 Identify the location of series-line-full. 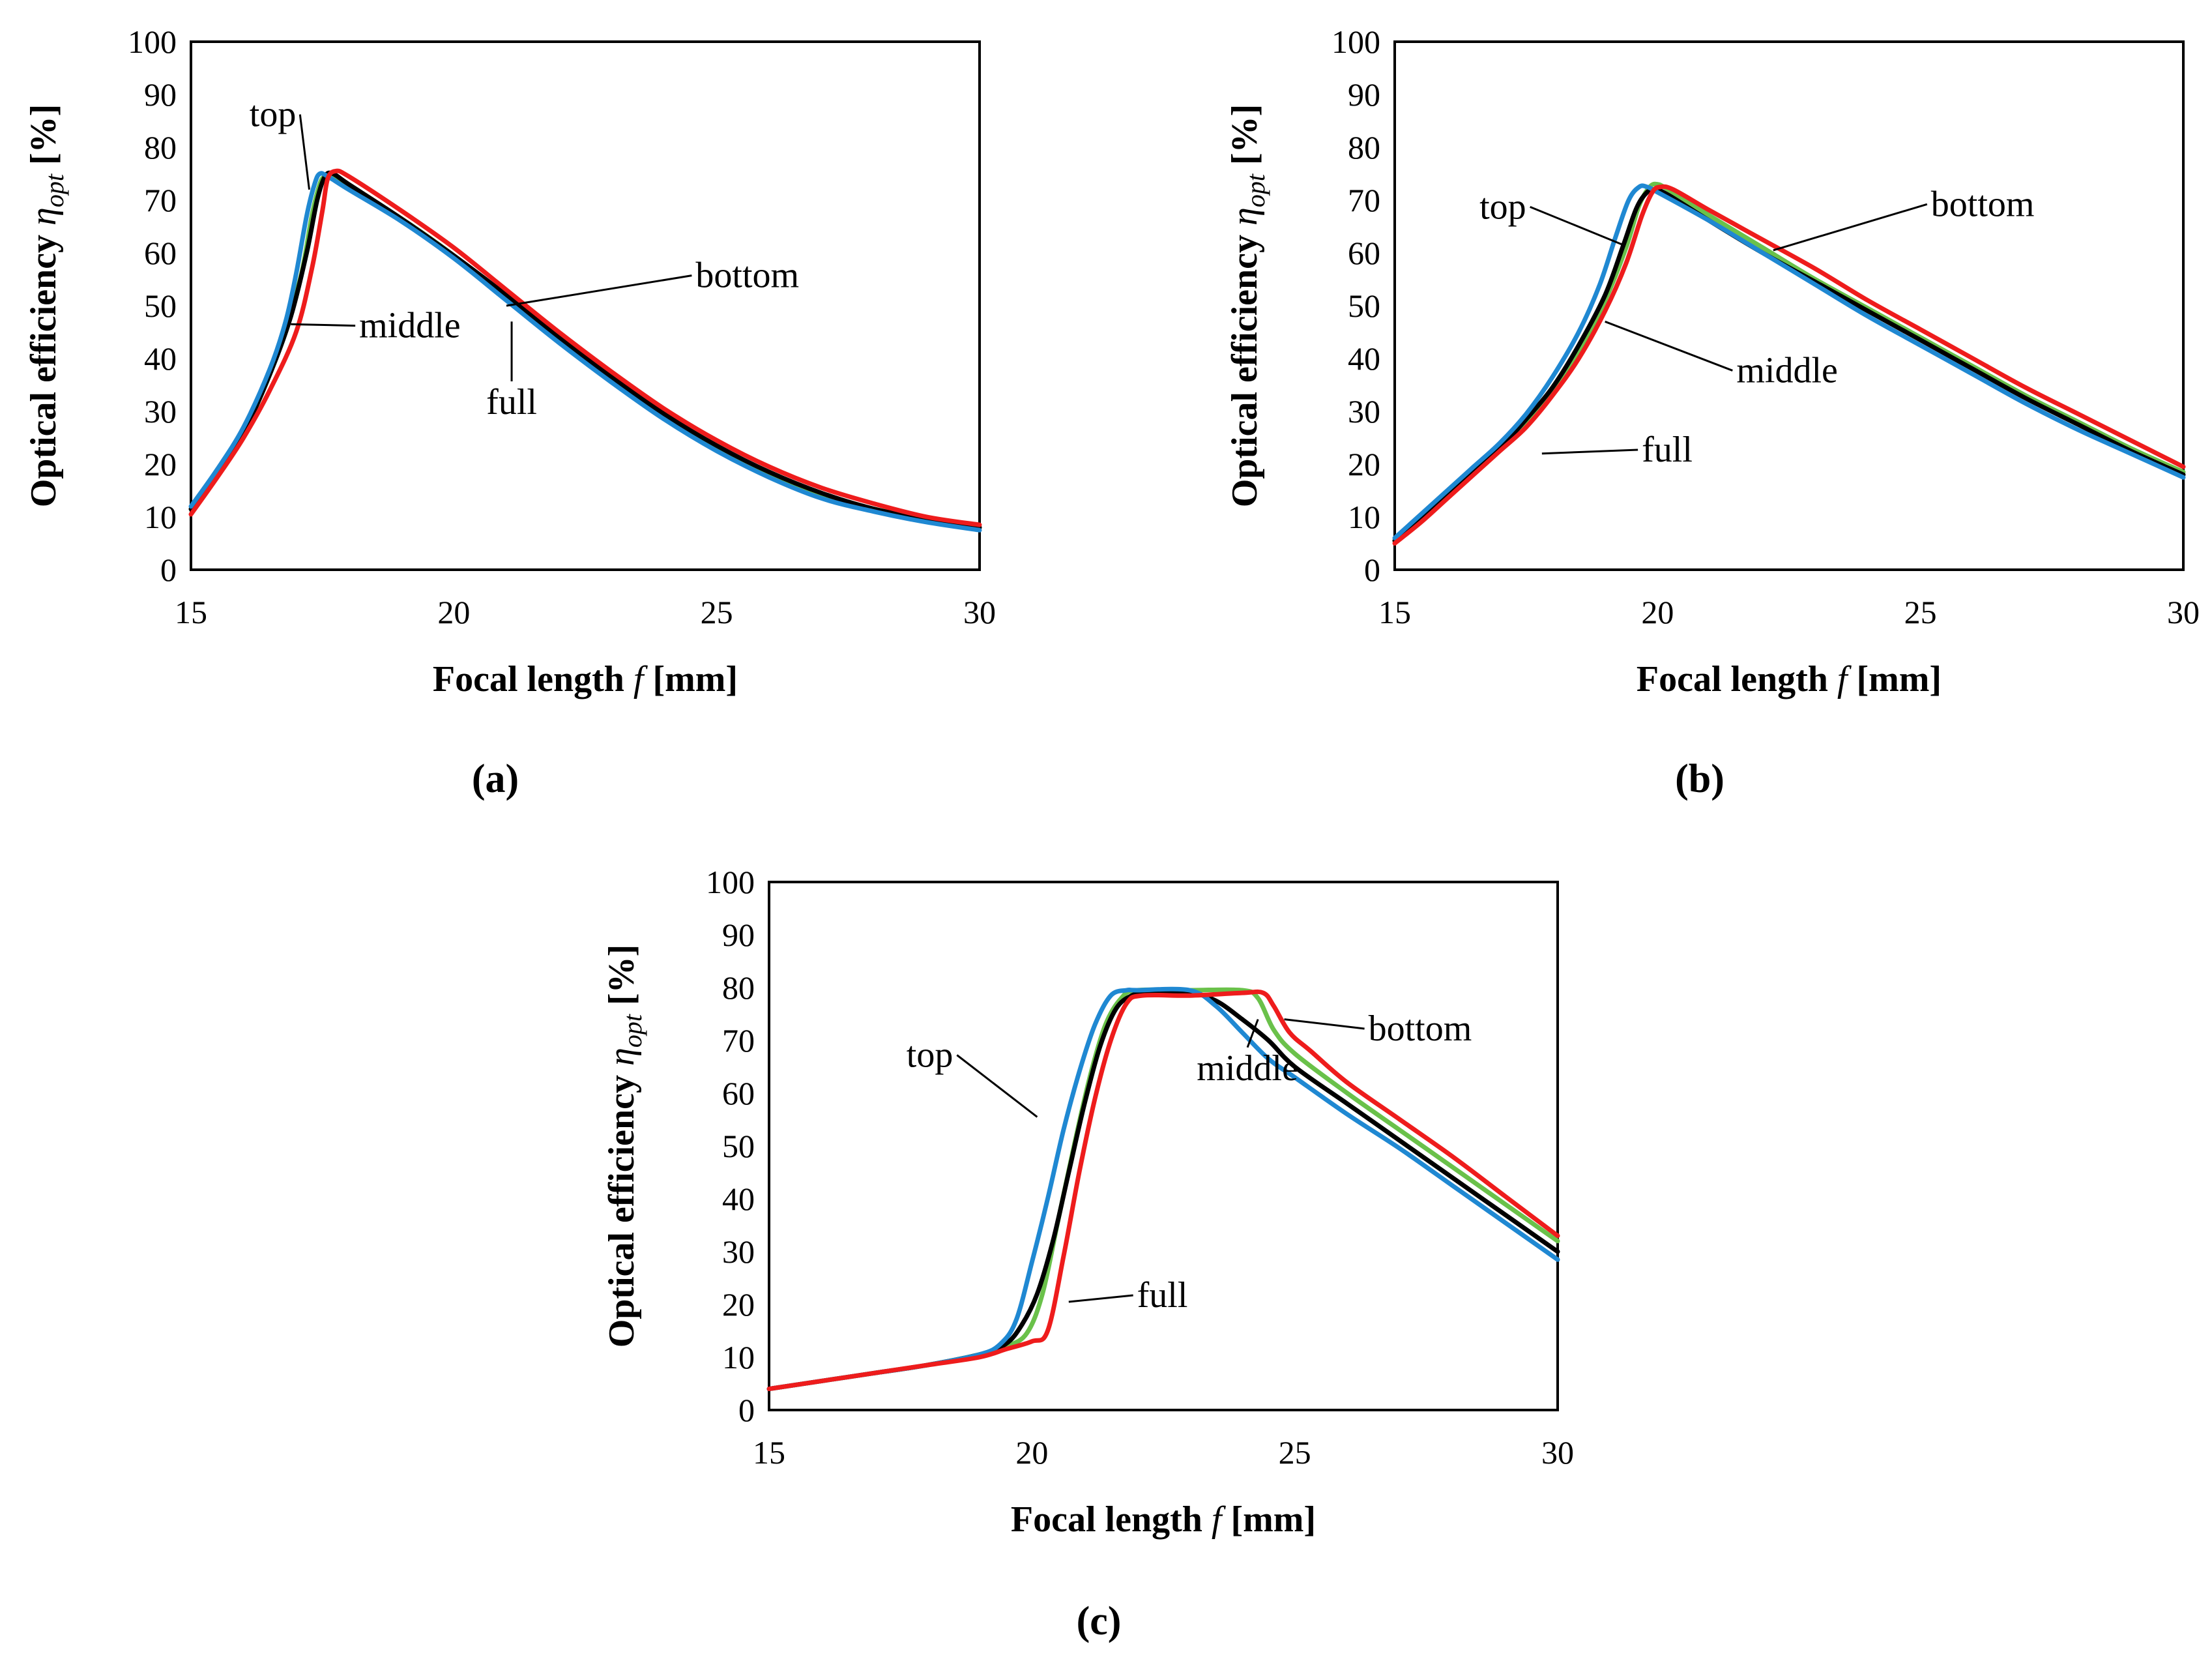
(1163, 1191).